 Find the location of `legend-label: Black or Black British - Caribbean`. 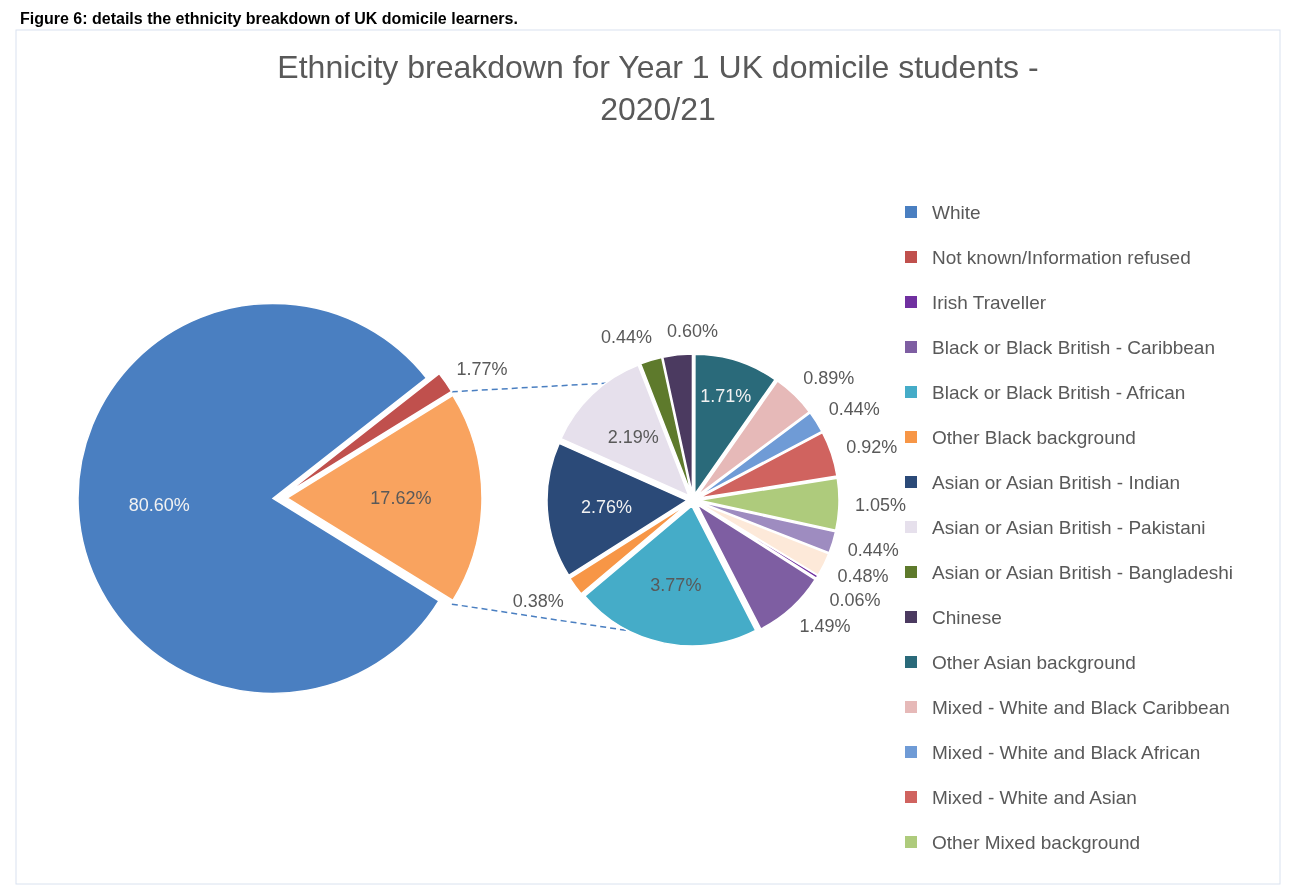

legend-label: Black or Black British - Caribbean is located at coordinates (1073, 347).